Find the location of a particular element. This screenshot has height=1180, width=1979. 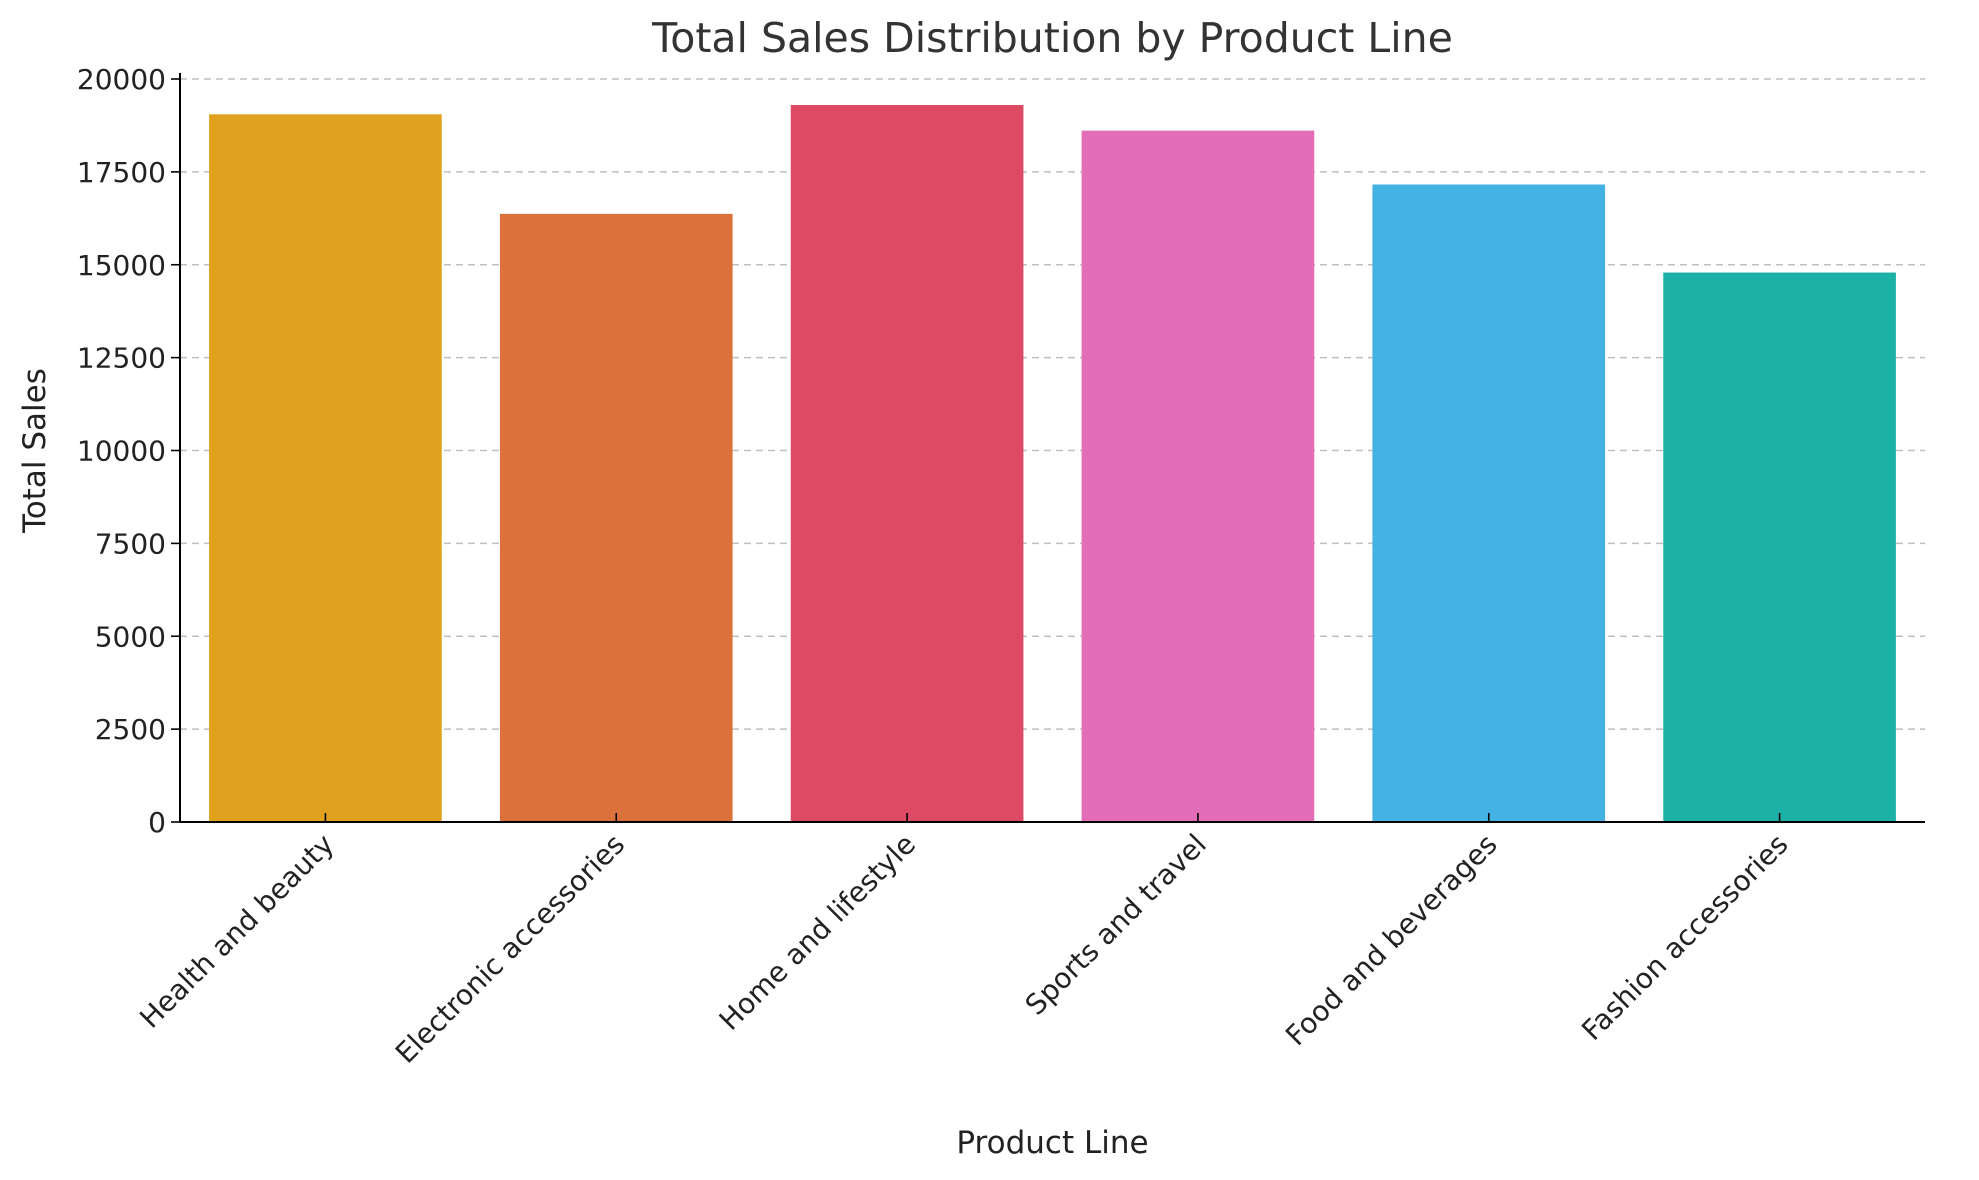

x-tick-label: Fashion accessories is located at coordinates (1684, 937).